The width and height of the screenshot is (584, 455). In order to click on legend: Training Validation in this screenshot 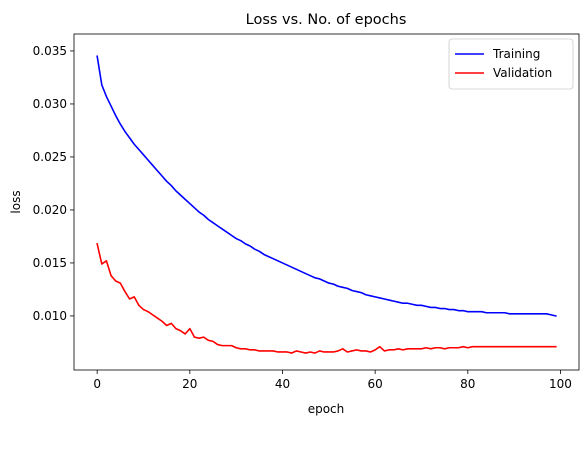, I will do `click(511, 64)`.